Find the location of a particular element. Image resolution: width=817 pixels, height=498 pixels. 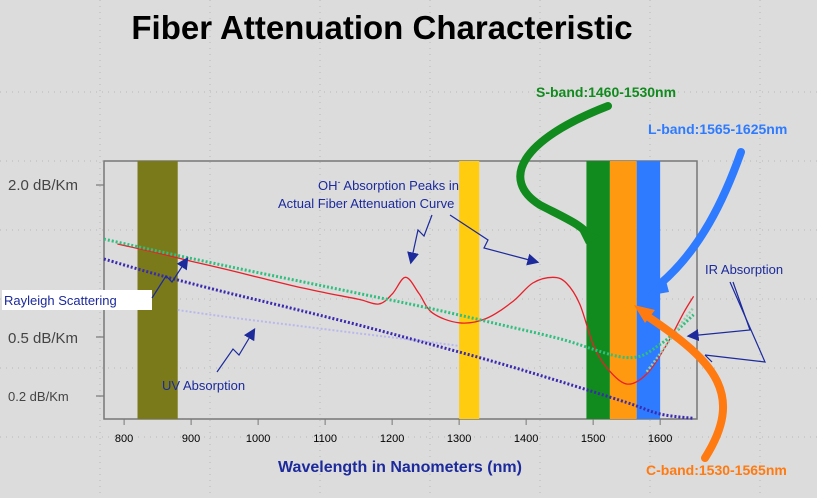

s-band-arrow-head is located at coordinates (589, 236).